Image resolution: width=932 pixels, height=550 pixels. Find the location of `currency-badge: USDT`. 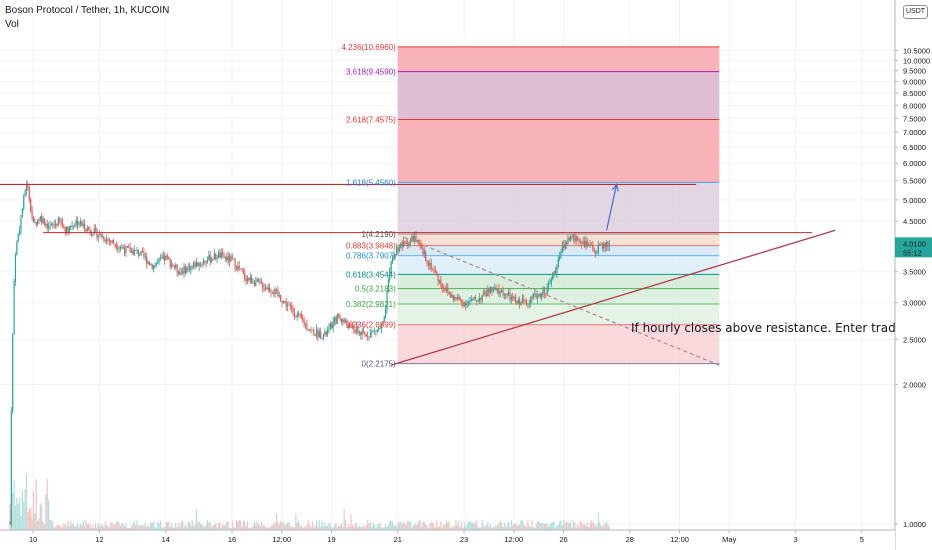

currency-badge: USDT is located at coordinates (915, 12).